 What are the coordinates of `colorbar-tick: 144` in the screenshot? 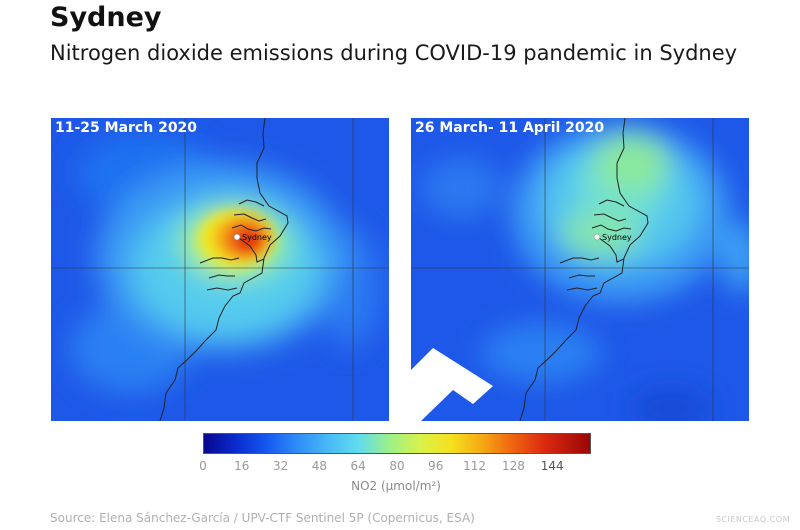 It's located at (552, 466).